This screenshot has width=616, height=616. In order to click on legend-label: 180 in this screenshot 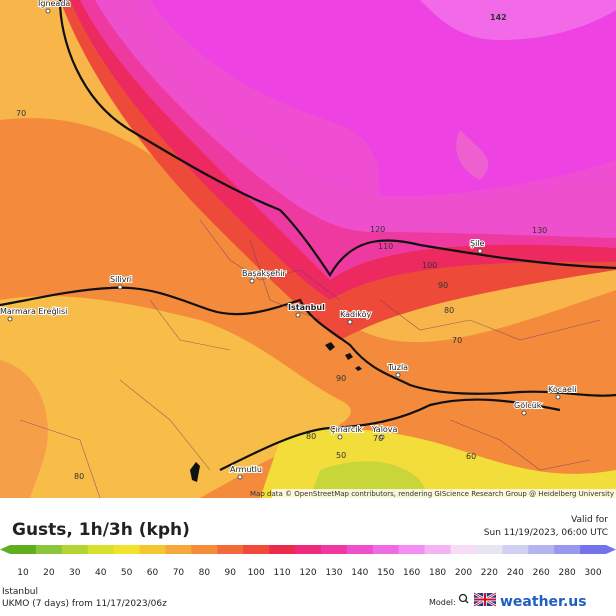, I will do `click(437, 573)`.